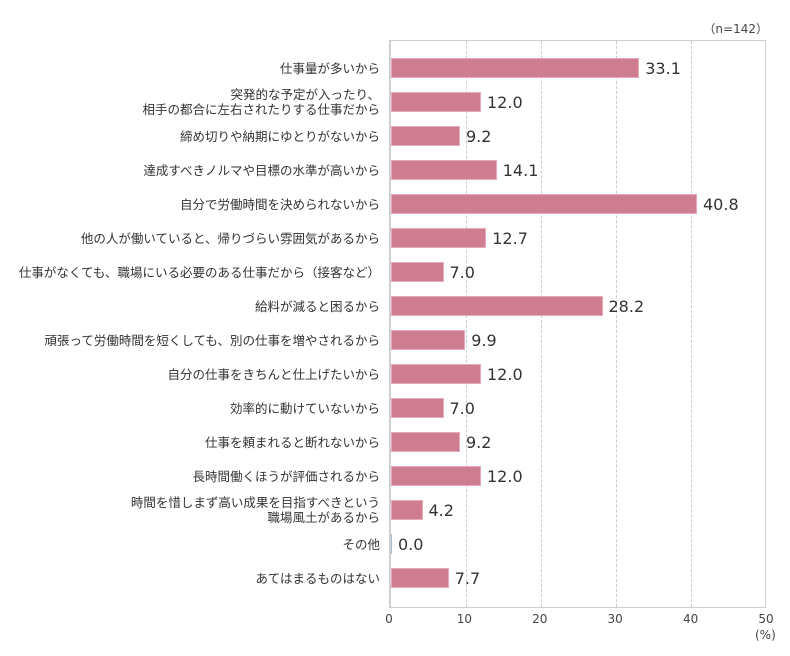 The image size is (790, 656). What do you see at coordinates (329, 68) in the screenshot?
I see `category-label: 仕事量が多いから` at bounding box center [329, 68].